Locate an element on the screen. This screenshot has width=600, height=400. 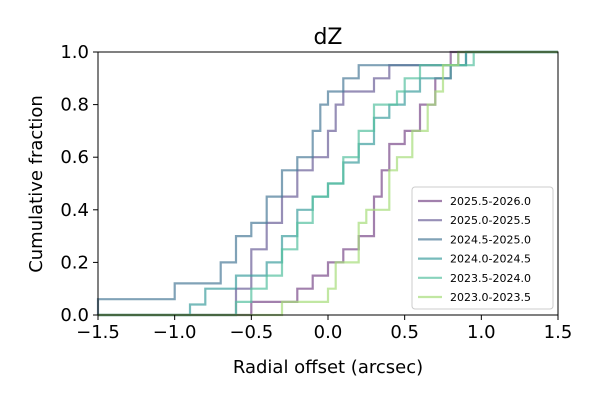
y-tick-label: 0.0 is located at coordinates (74, 315).